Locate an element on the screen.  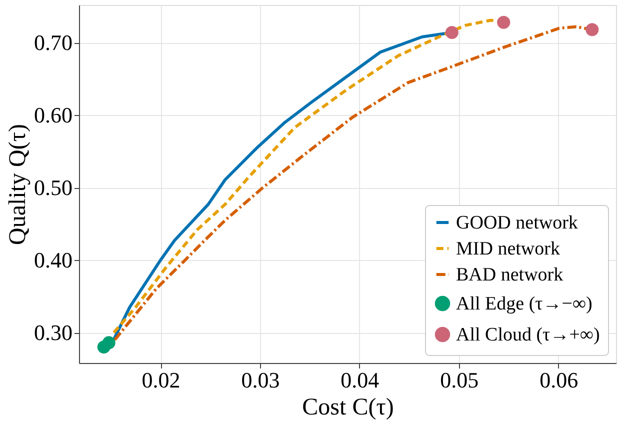
legend-label: All Edge (τ→−∞) is located at coordinates (524, 304).